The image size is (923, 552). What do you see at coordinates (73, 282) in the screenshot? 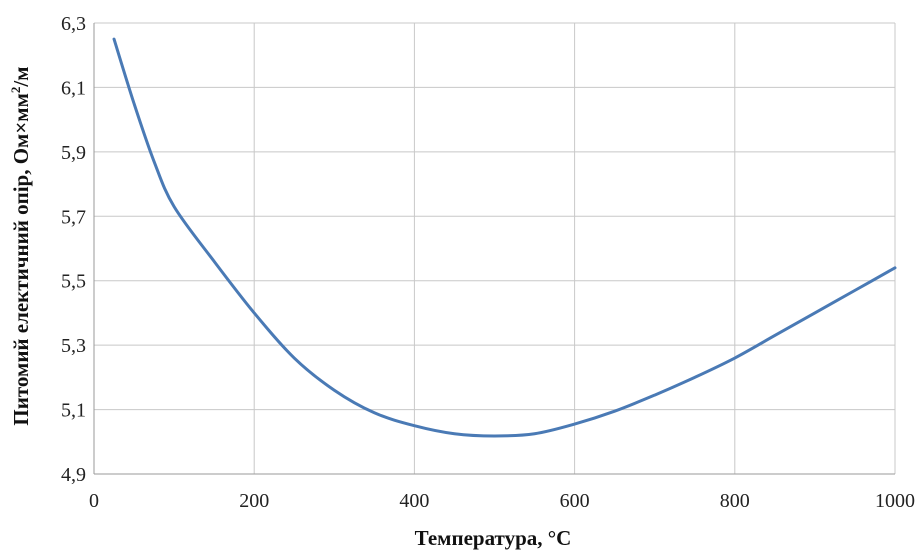
I see `y-tick-label: 5,5` at bounding box center [73, 282].